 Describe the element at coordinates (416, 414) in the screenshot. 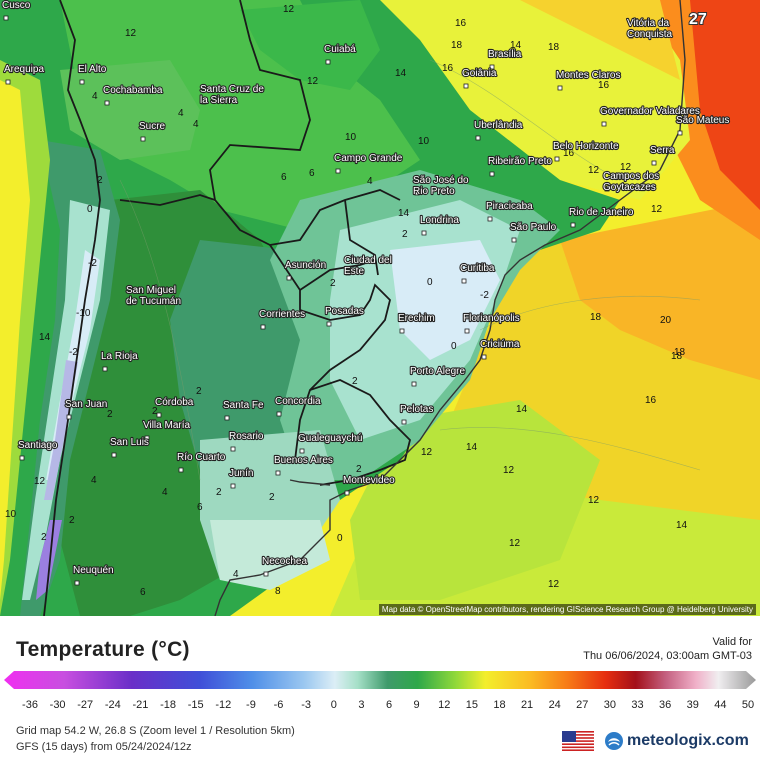

I see `city-marker: Pelotas` at that location.